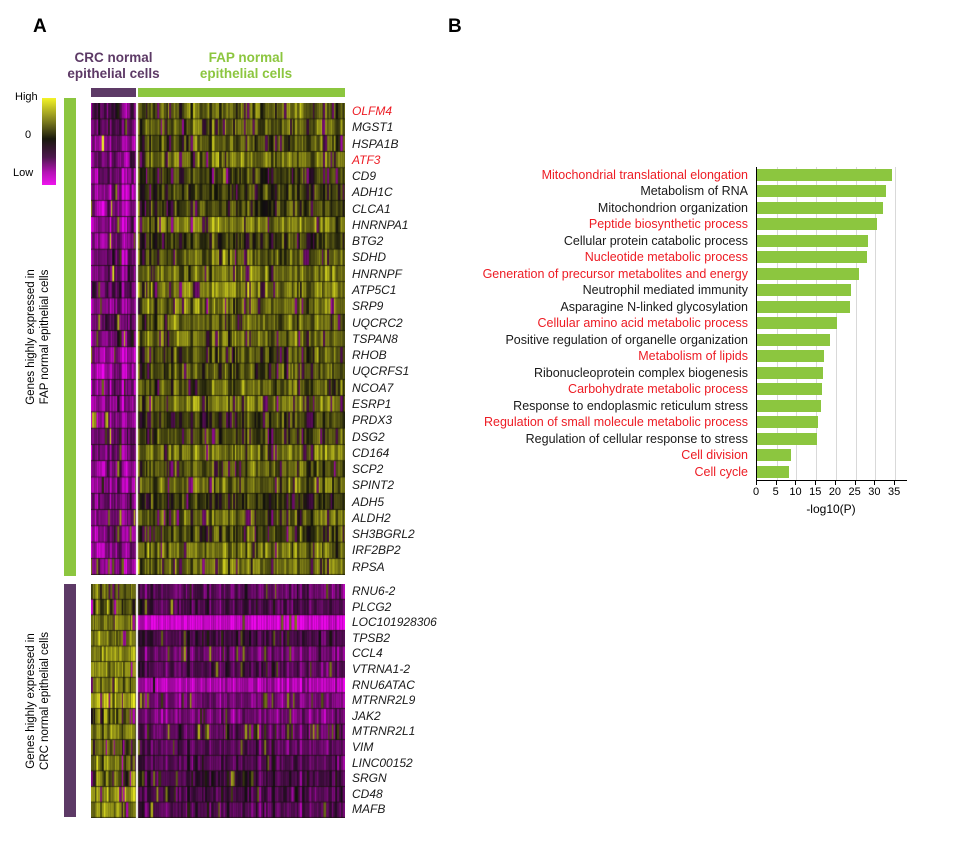  What do you see at coordinates (369, 355) in the screenshot?
I see `gene-label: RHOB` at bounding box center [369, 355].